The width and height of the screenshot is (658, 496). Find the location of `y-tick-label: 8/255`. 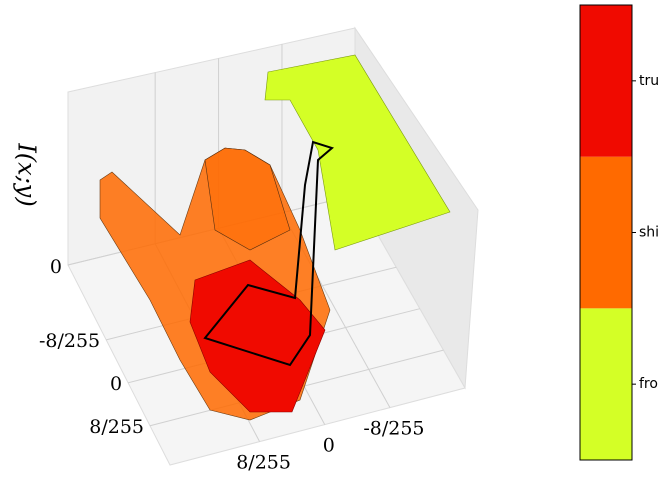

y-tick-label: 8/255 is located at coordinates (116, 427).